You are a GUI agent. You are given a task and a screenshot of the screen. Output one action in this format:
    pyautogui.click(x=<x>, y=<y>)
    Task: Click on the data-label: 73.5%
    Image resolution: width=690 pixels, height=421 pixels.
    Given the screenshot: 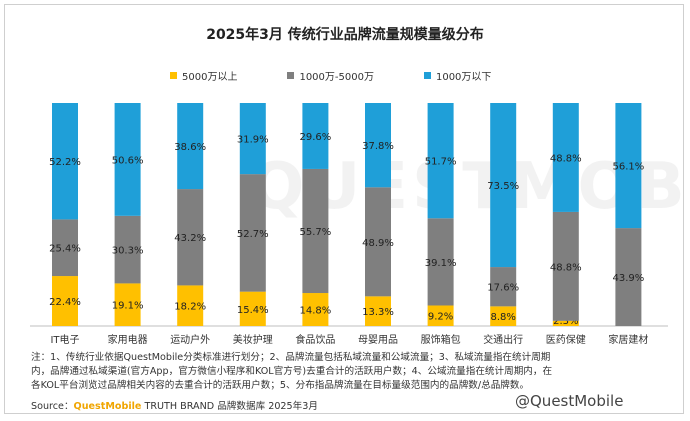 What is the action you would take?
    pyautogui.click(x=503, y=186)
    